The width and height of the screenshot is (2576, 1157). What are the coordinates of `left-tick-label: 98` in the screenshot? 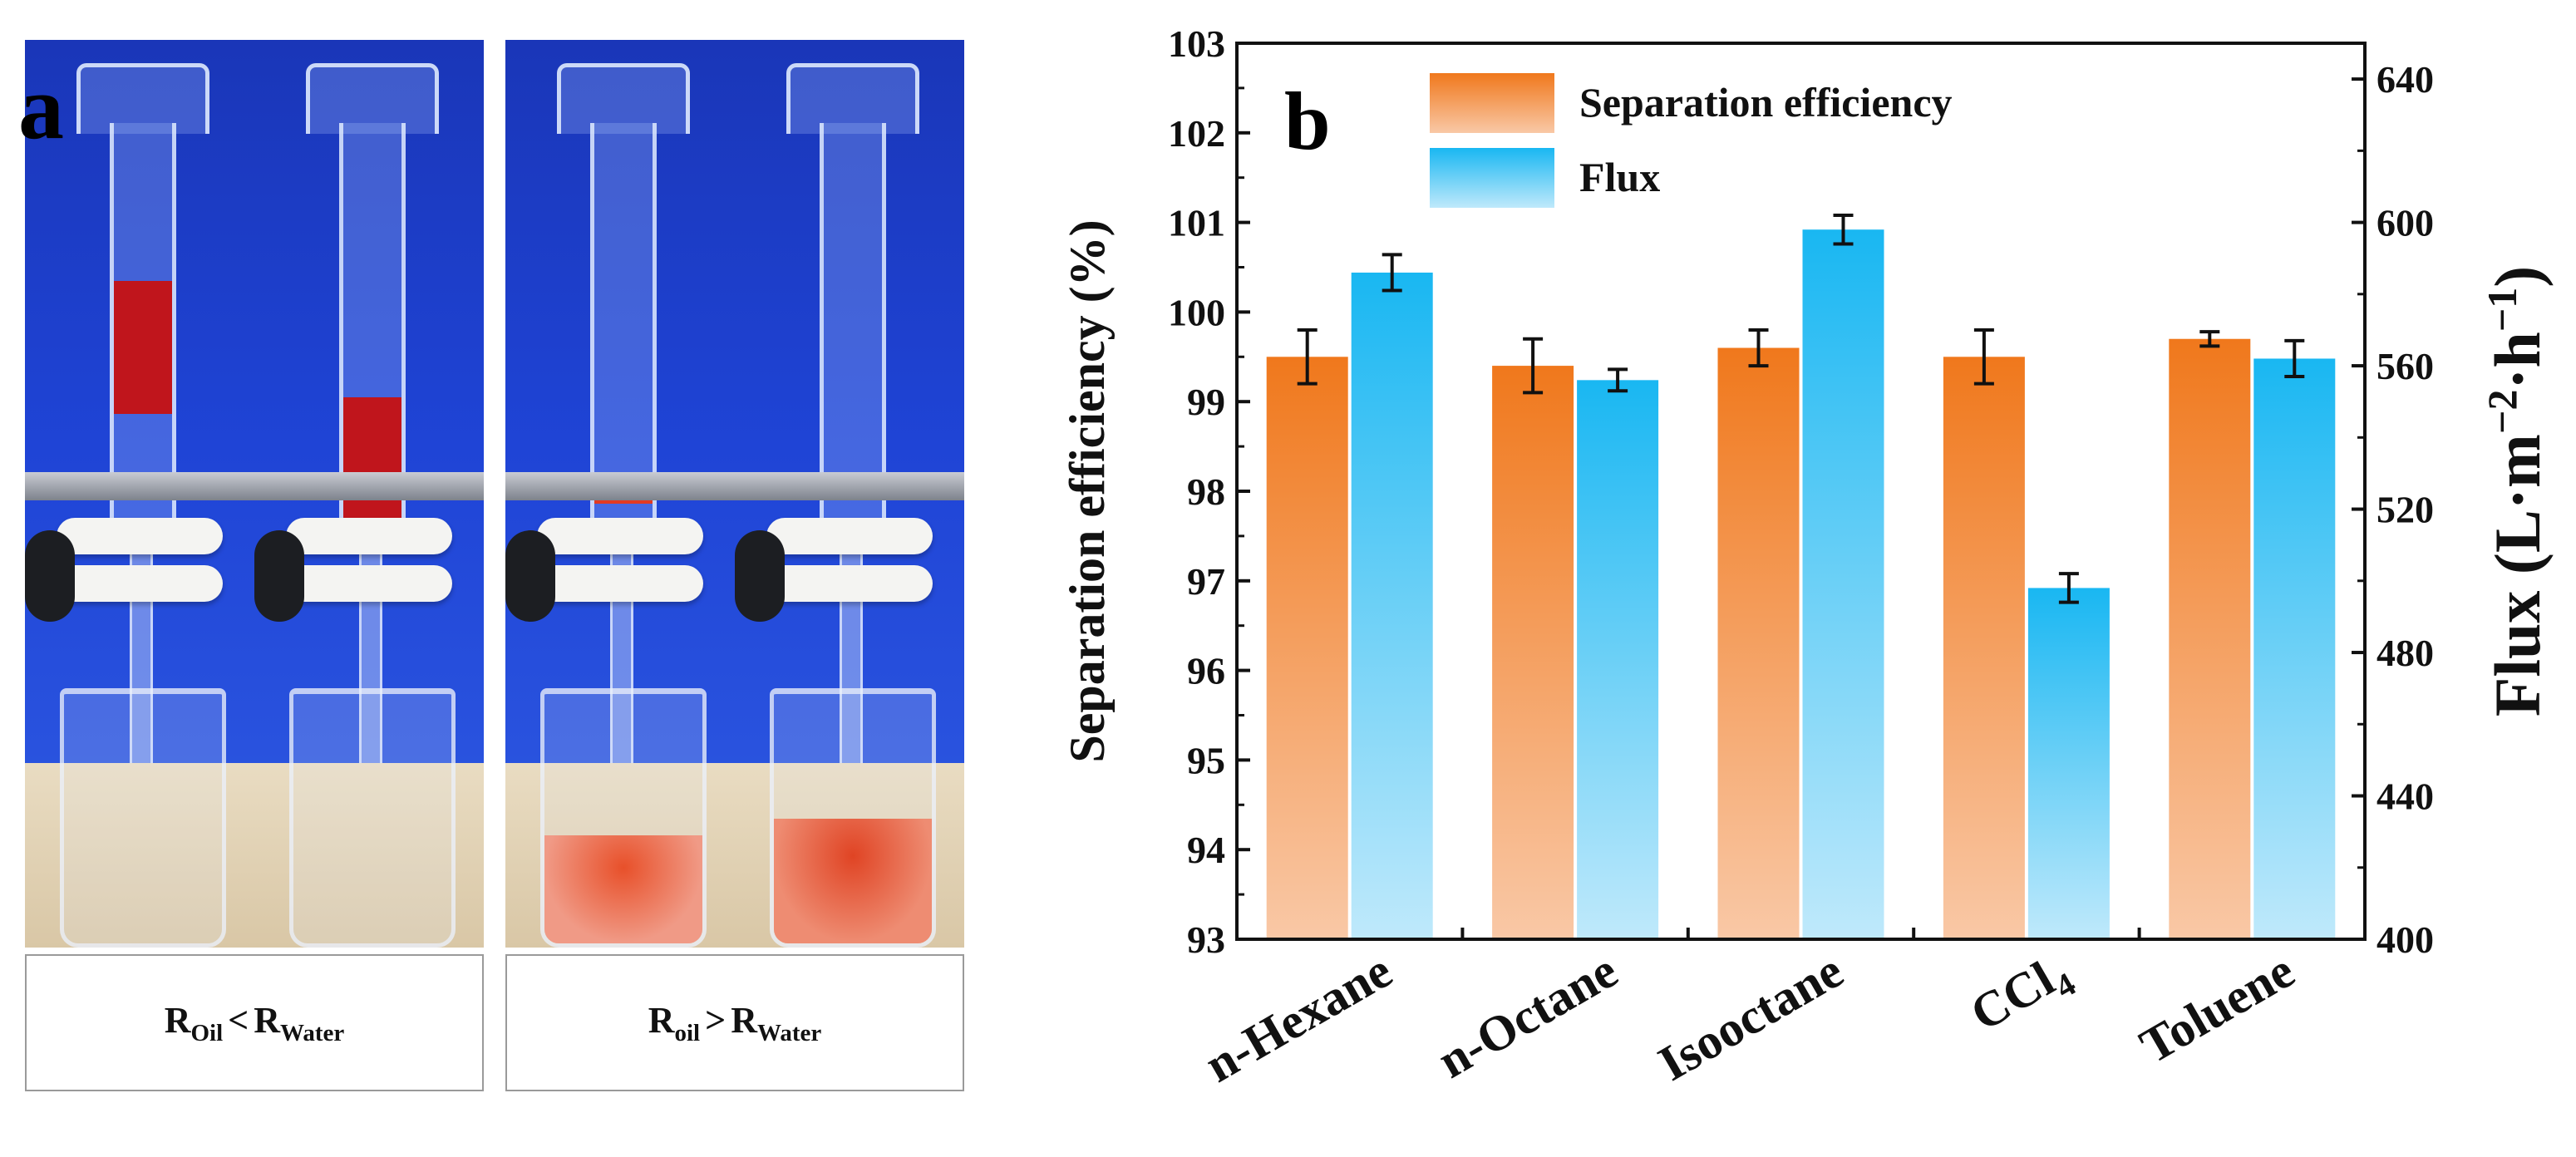 It's located at (1206, 491).